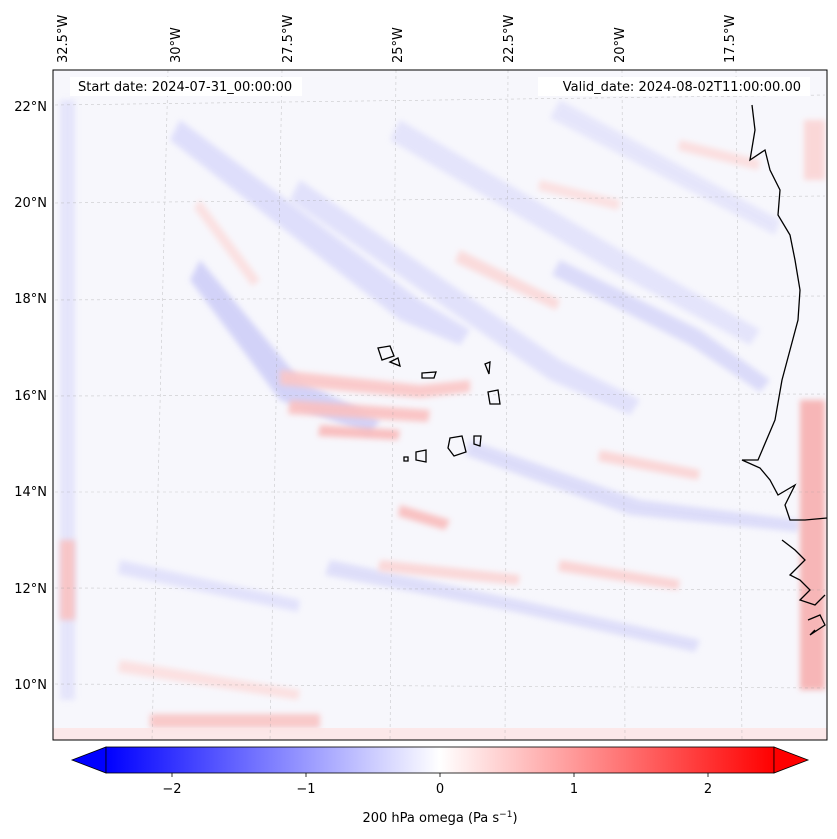 This screenshot has width=837, height=839. What do you see at coordinates (440, 775) in the screenshot?
I see `colorbar-ticks` at bounding box center [440, 775].